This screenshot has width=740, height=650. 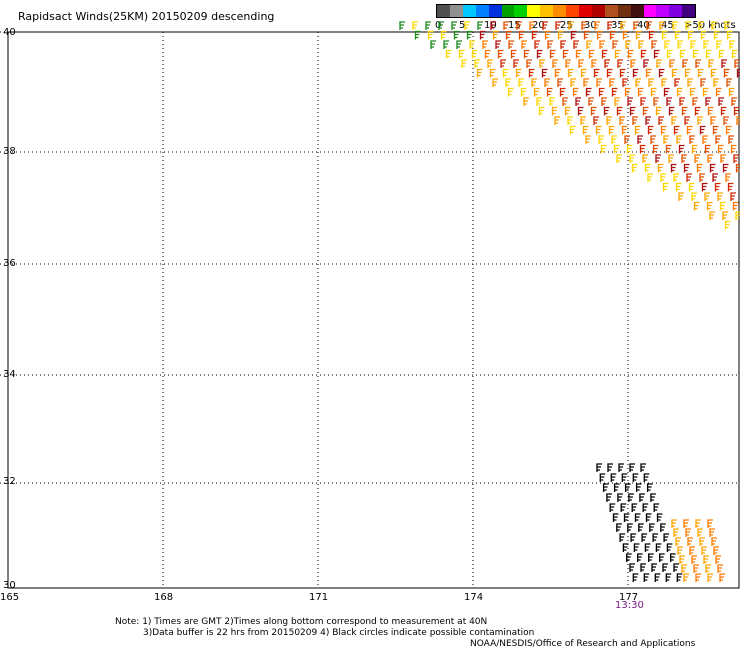 What do you see at coordinates (629, 605) in the screenshot?
I see `time-label: 13:30` at bounding box center [629, 605].